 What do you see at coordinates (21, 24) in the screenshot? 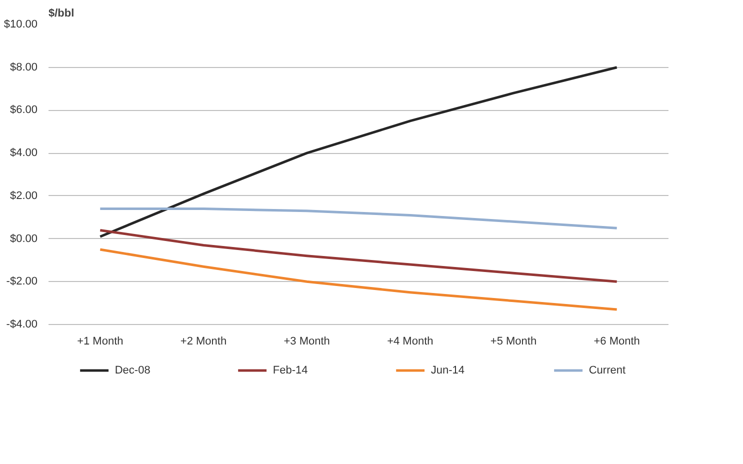
I see `y-tick-label: $10.00` at bounding box center [21, 24].